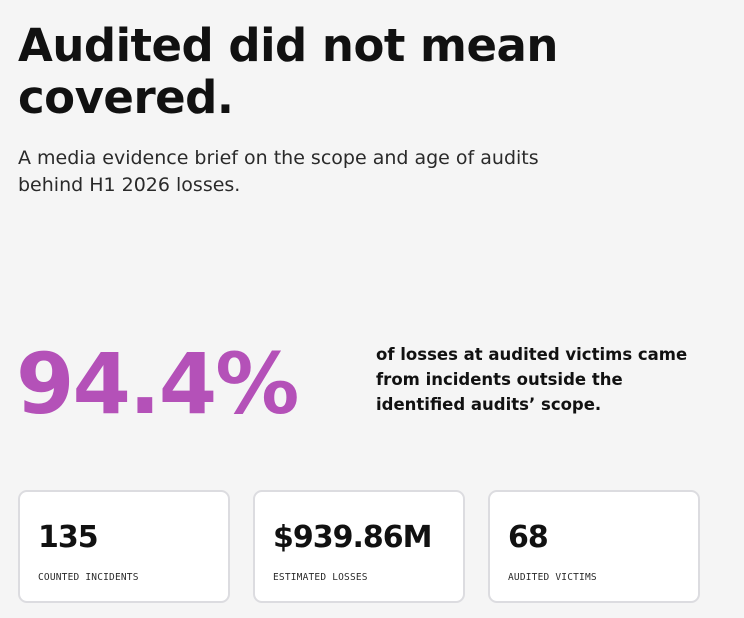  I want to click on stat-card-losses: $939.86M ESTIMATED LOSSES, so click(359, 546).